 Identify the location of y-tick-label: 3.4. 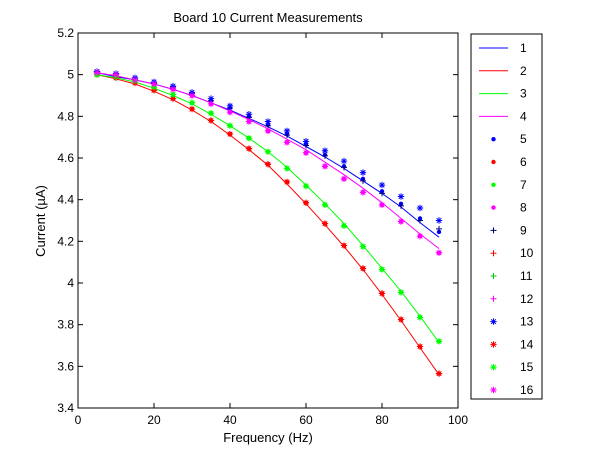
(65, 408).